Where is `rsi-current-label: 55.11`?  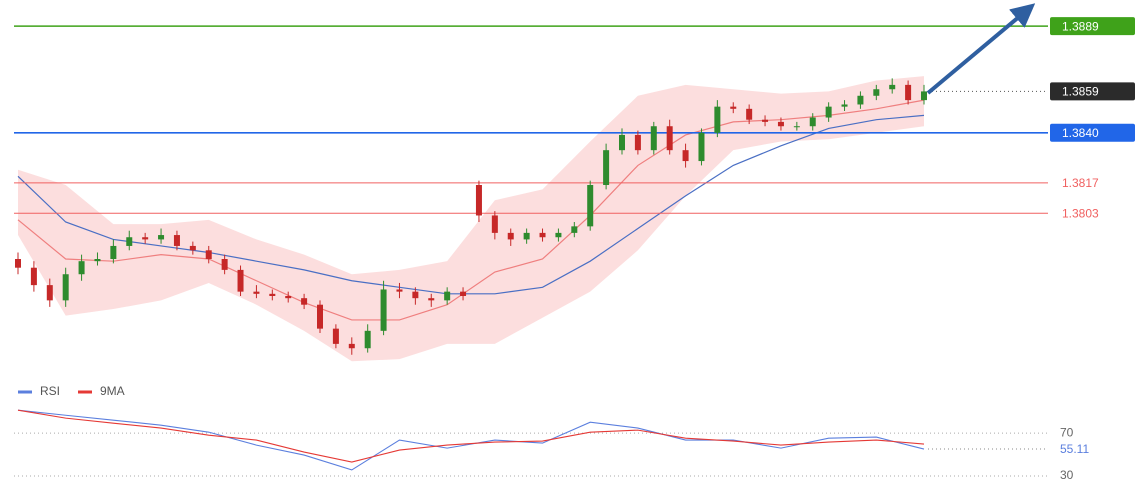 rsi-current-label: 55.11 is located at coordinates (1074, 449).